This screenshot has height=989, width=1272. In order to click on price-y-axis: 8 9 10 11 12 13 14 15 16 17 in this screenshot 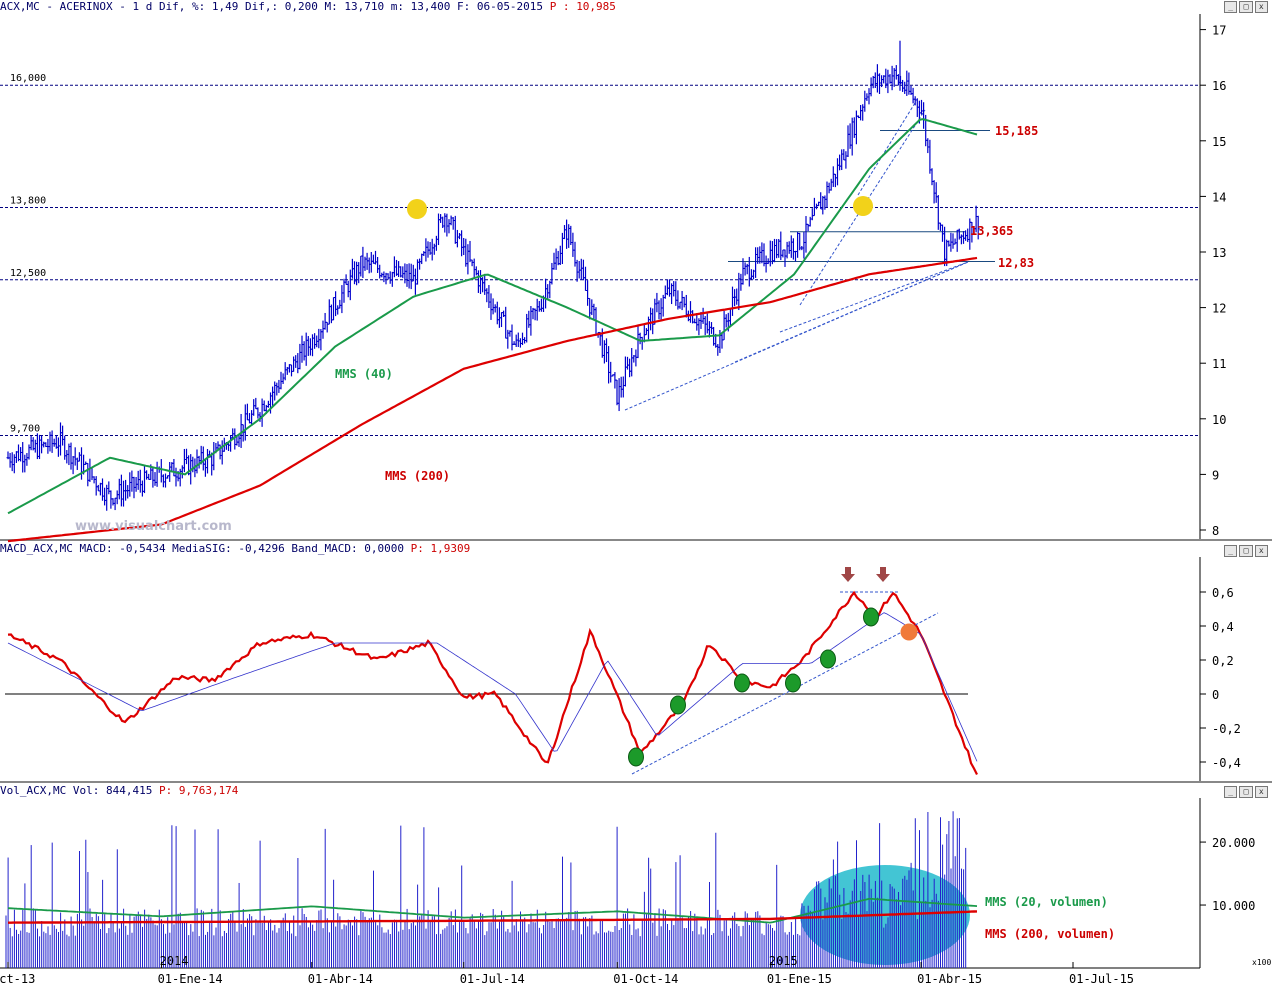, I will do `click(1213, 281)`.